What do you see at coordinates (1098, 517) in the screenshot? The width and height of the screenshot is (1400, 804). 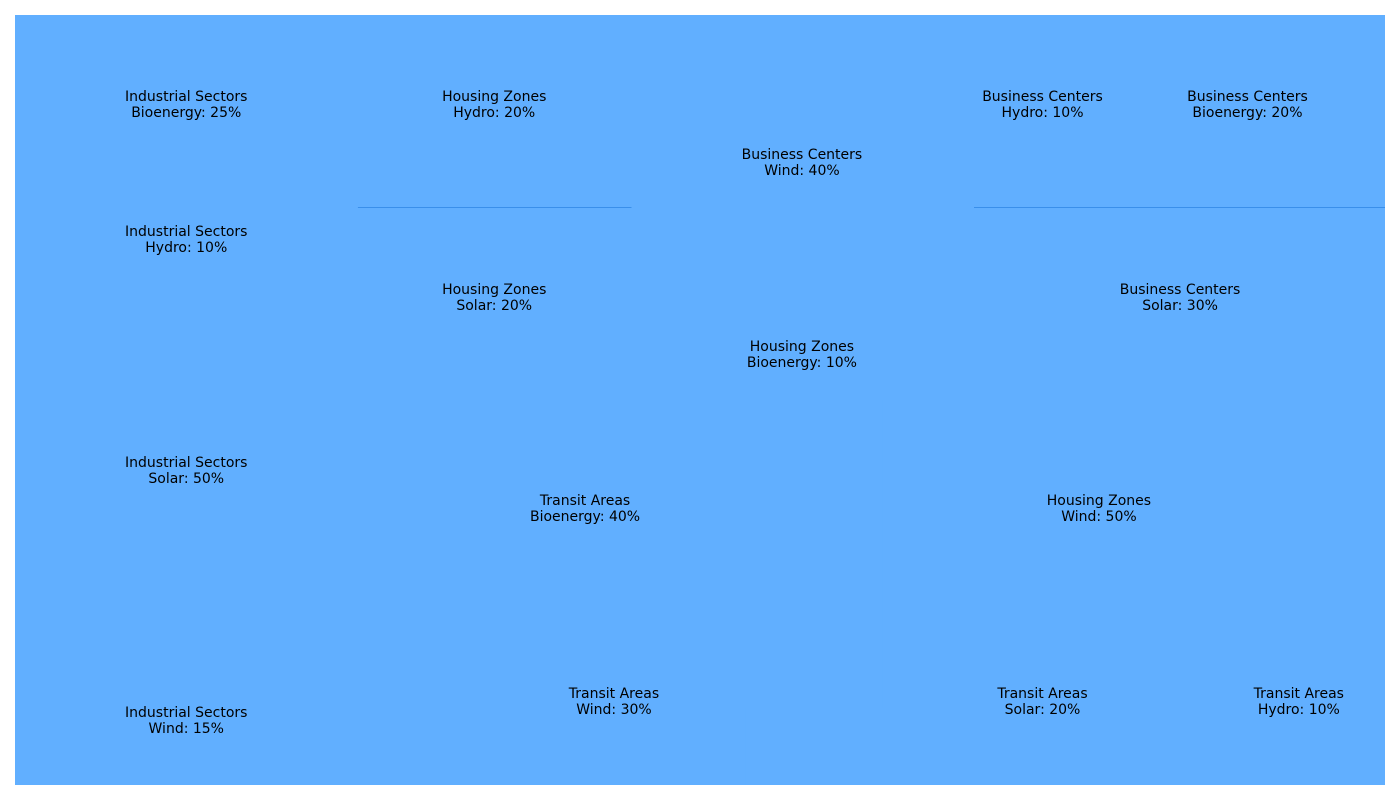 I see `tile-value-label: Wind: 50%` at bounding box center [1098, 517].